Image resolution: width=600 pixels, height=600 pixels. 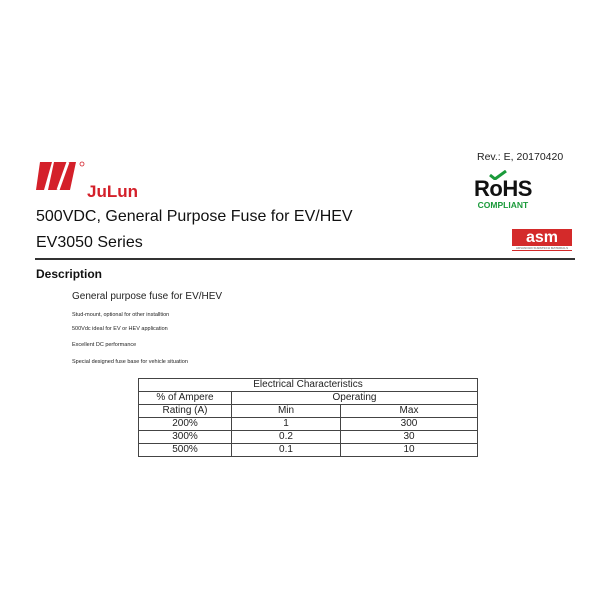 I want to click on list-item: 500Vdc ideal for EV or HEV application, so click(x=120, y=329).